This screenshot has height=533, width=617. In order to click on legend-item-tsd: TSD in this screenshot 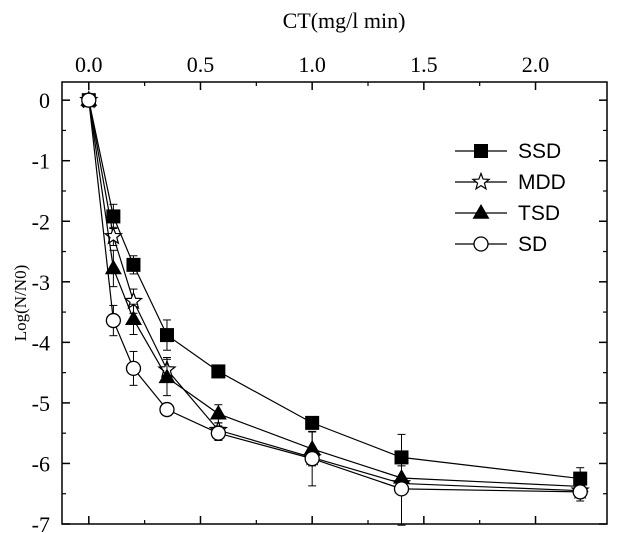, I will do `click(507, 213)`.